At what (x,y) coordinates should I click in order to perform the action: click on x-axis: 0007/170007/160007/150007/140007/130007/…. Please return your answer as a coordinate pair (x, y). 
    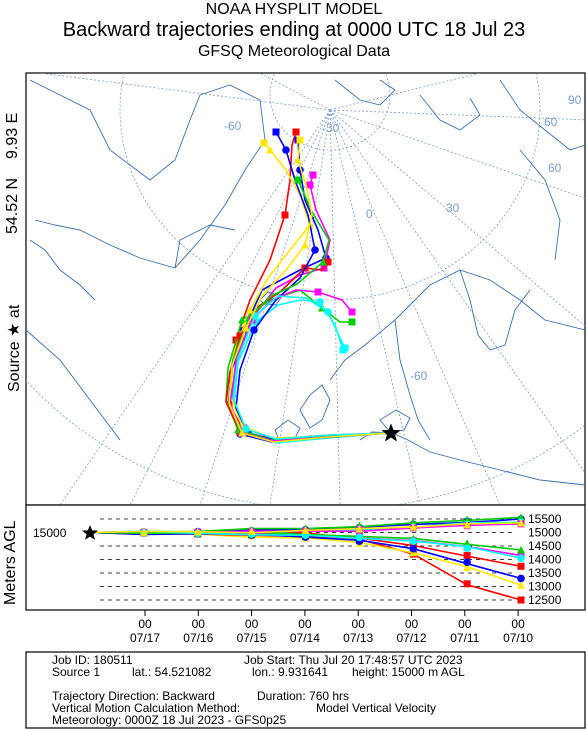
    Looking at the image, I should click on (305, 627).